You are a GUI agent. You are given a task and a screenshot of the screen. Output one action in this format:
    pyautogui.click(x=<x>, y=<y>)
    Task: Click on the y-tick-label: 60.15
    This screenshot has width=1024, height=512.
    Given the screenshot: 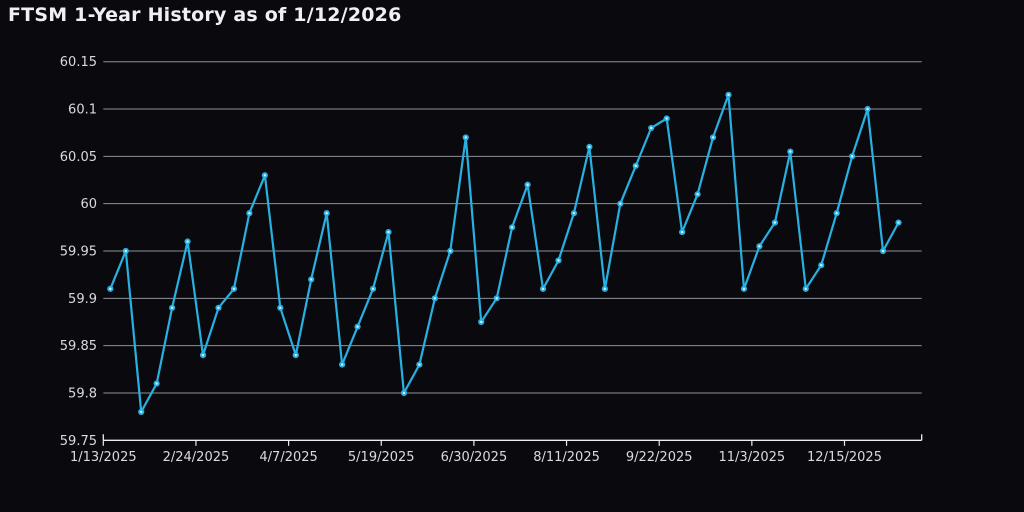 What is the action you would take?
    pyautogui.click(x=78, y=62)
    